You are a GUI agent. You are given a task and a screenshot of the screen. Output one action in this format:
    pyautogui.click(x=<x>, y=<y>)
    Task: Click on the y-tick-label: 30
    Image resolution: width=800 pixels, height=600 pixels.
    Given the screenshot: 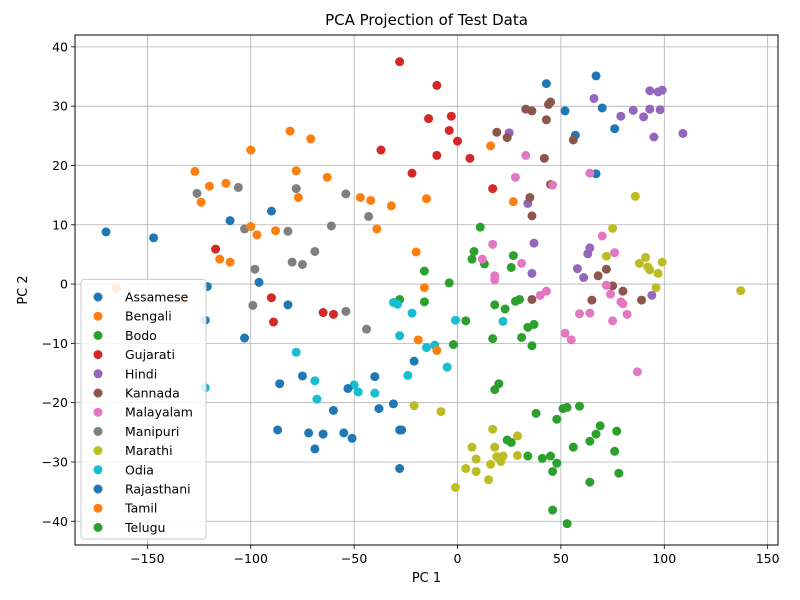 What is the action you would take?
    pyautogui.click(x=60, y=106)
    